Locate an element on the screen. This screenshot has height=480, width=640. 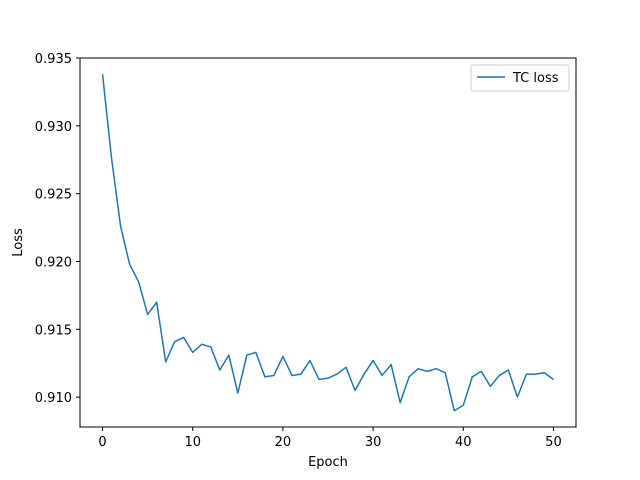
y-axis: 0.910 0.915 0.920 0.925 0.930 0.935 is located at coordinates (57, 229).